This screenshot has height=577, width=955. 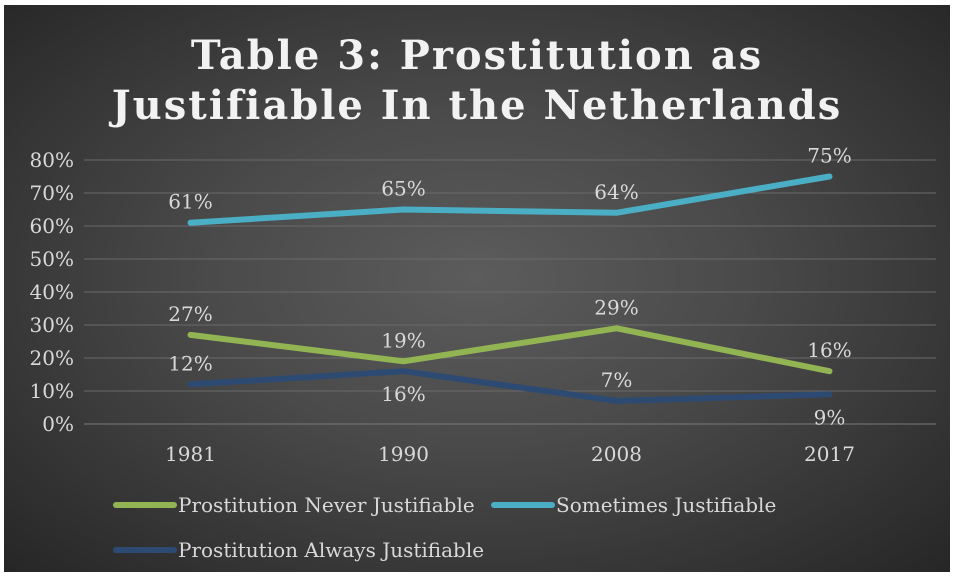 What do you see at coordinates (52, 391) in the screenshot?
I see `y-tick-label: 10%` at bounding box center [52, 391].